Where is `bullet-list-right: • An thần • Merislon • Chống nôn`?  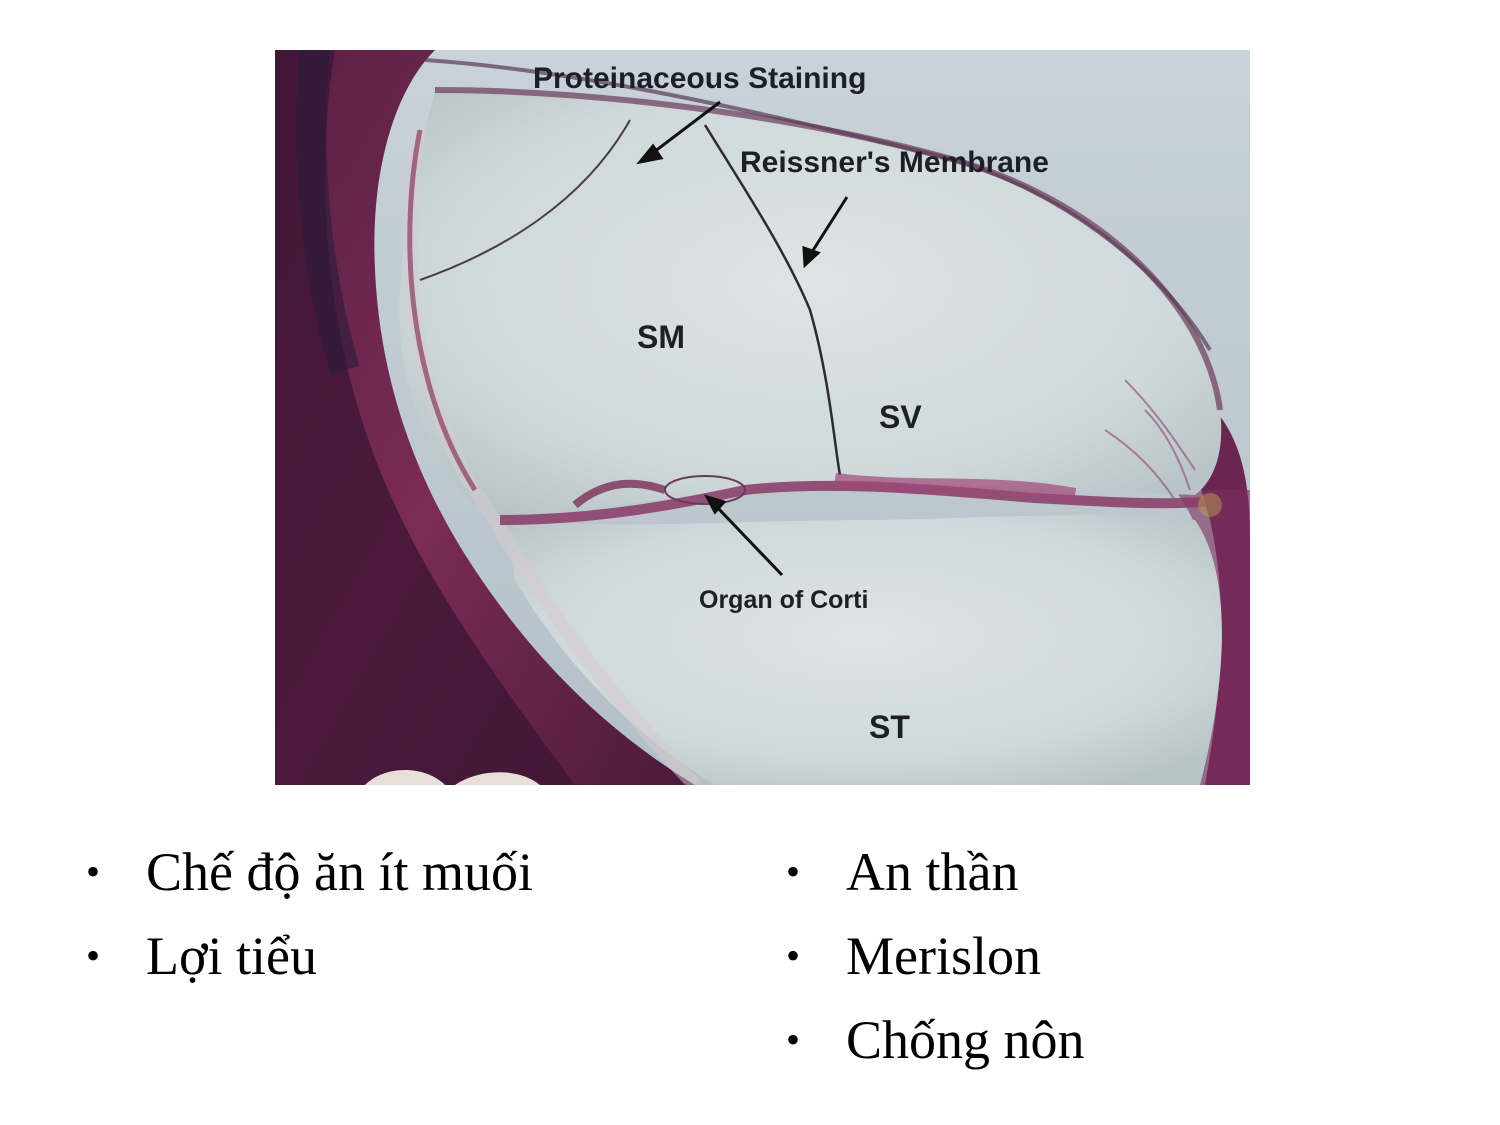
bullet-list-right: • An thần • Merislon • Chống nôn is located at coordinates (935, 956).